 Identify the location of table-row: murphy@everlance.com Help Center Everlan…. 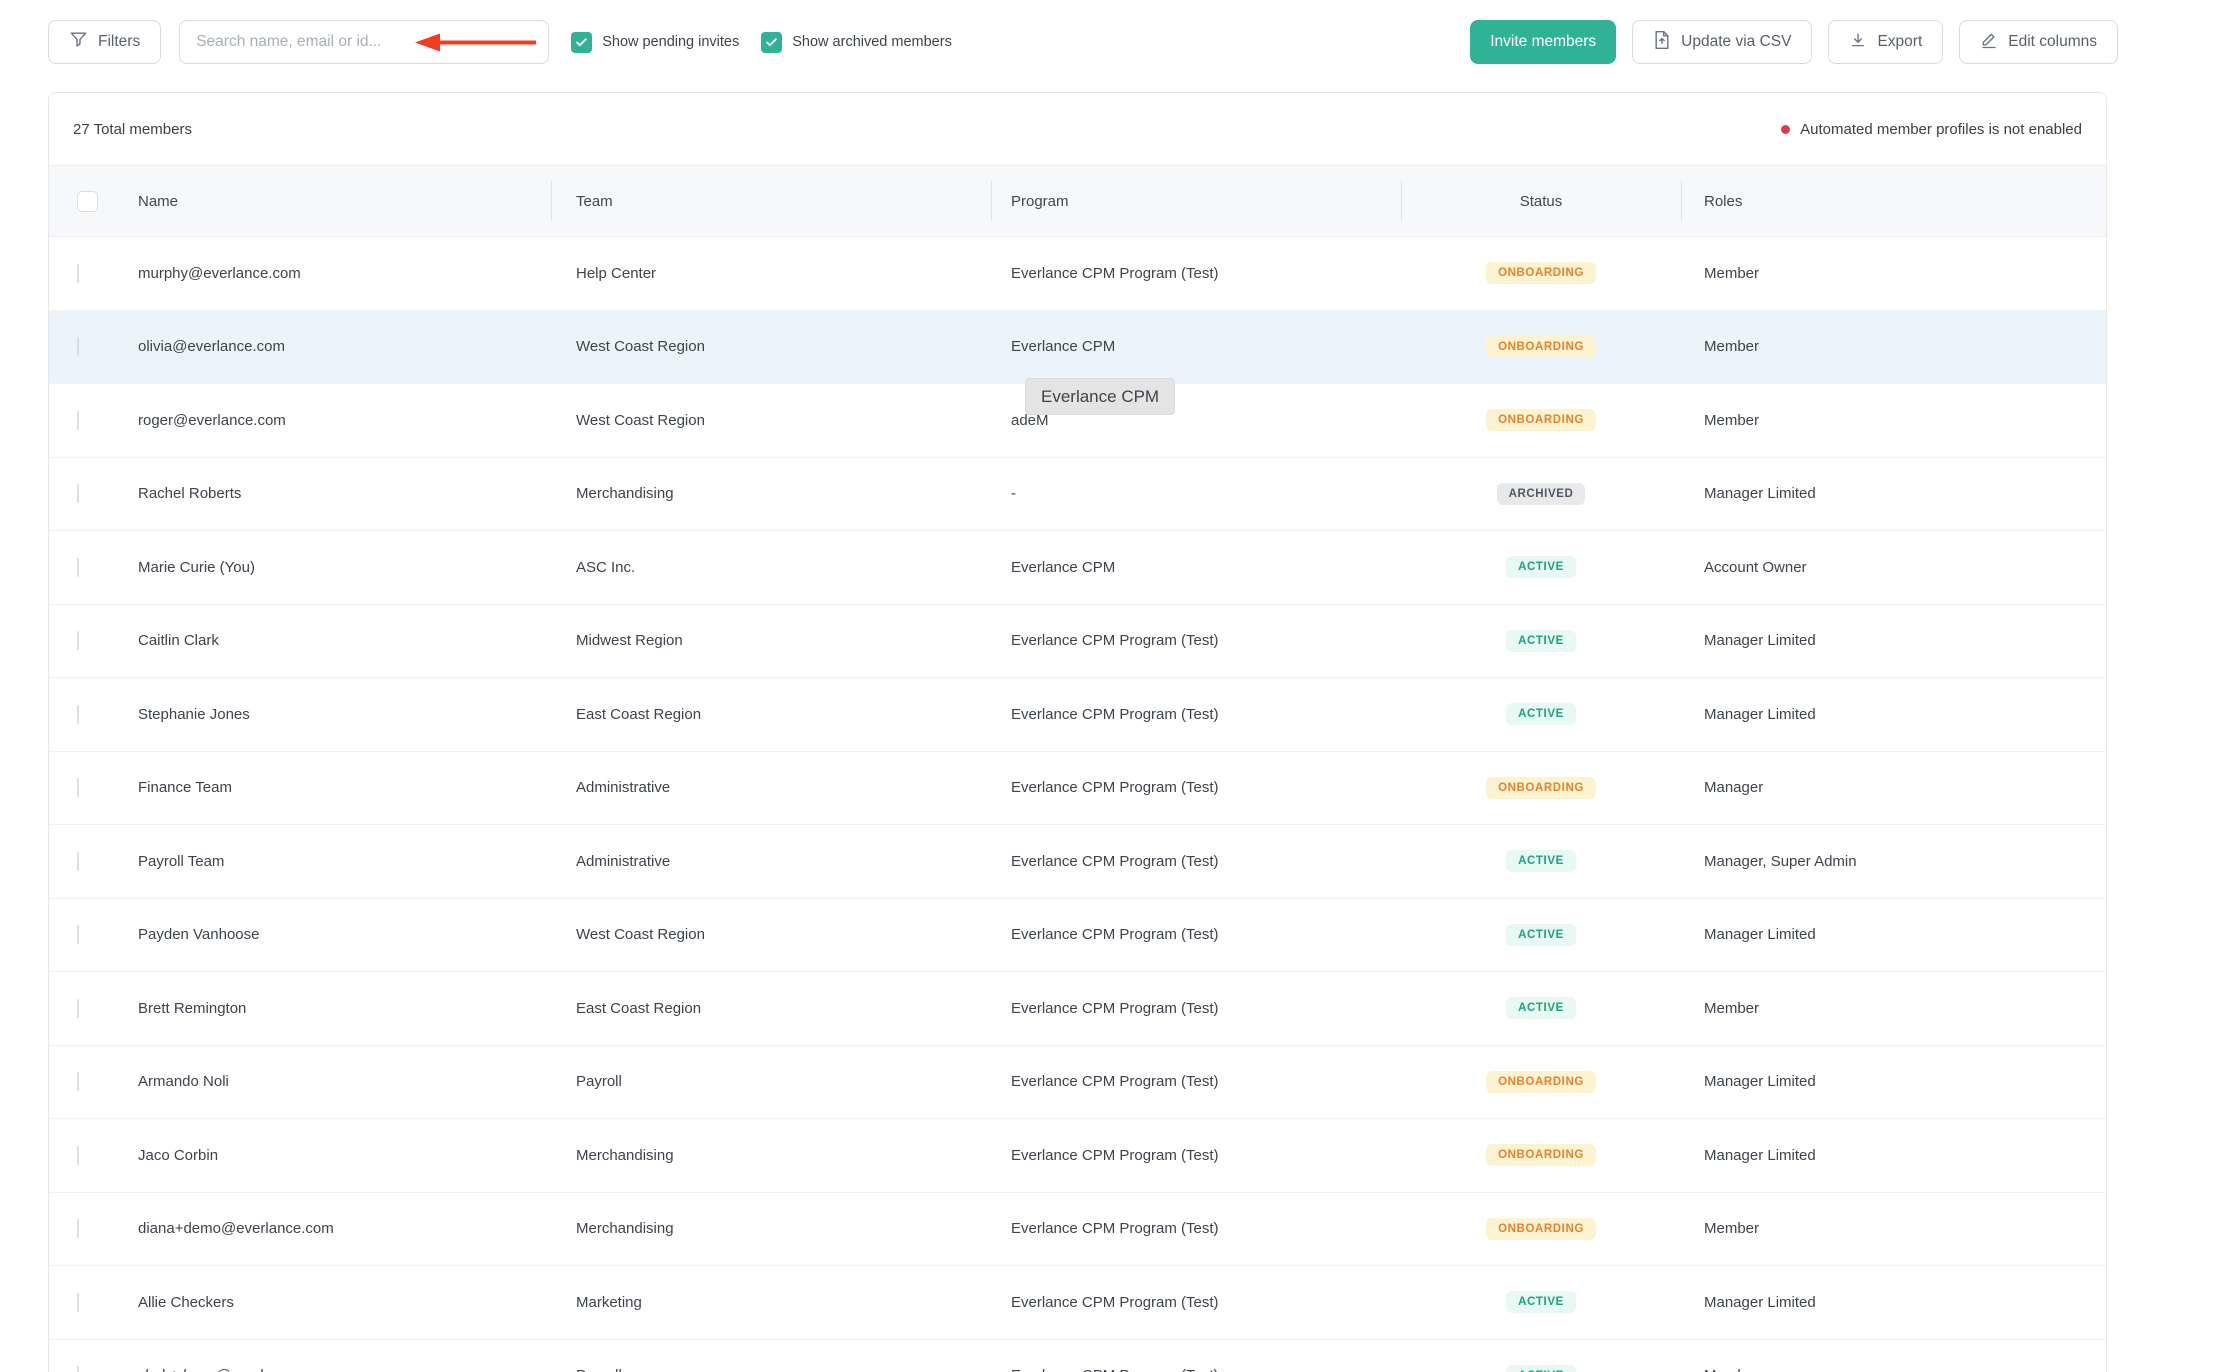
(1077, 274).